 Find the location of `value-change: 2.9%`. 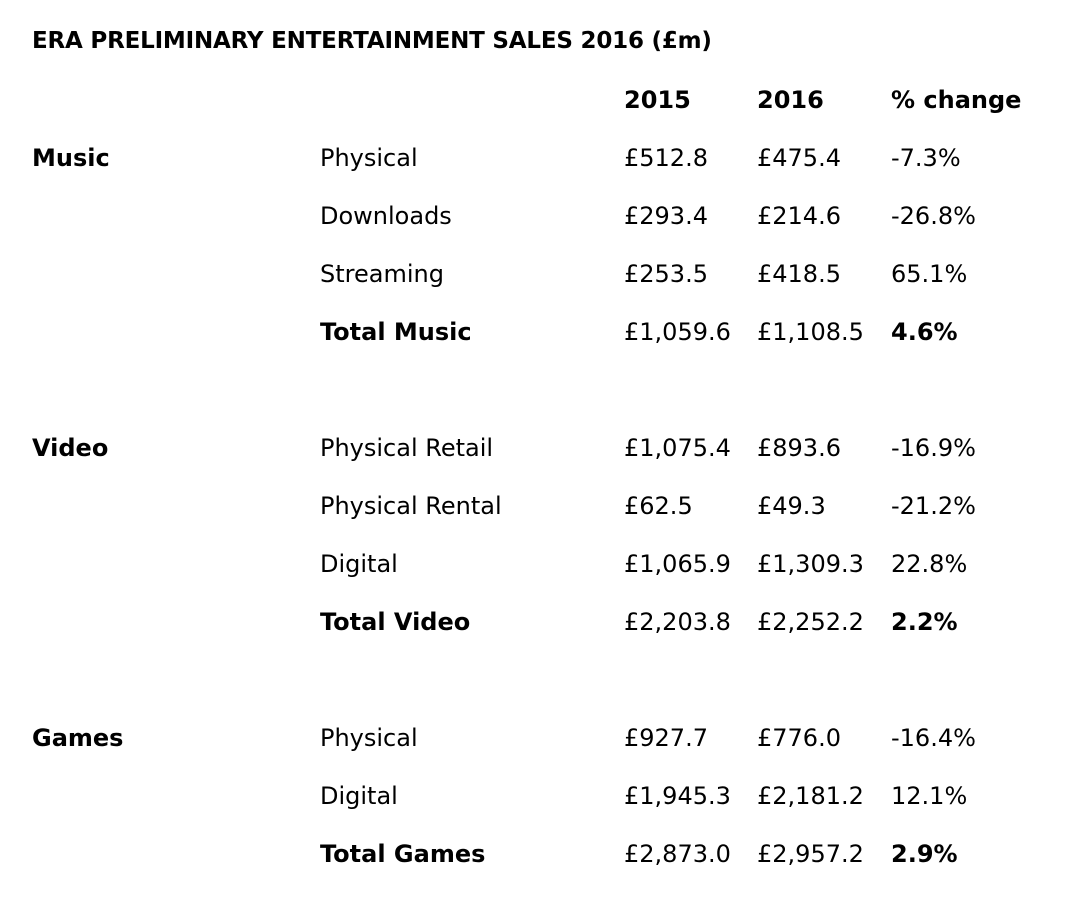

value-change: 2.9% is located at coordinates (924, 854).